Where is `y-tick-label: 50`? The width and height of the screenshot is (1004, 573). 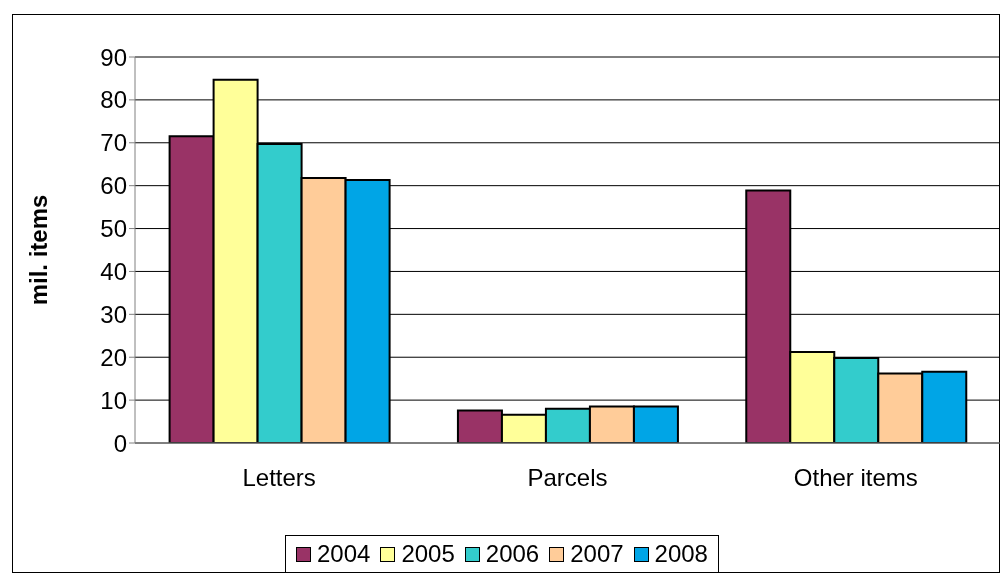 y-tick-label: 50 is located at coordinates (113, 229).